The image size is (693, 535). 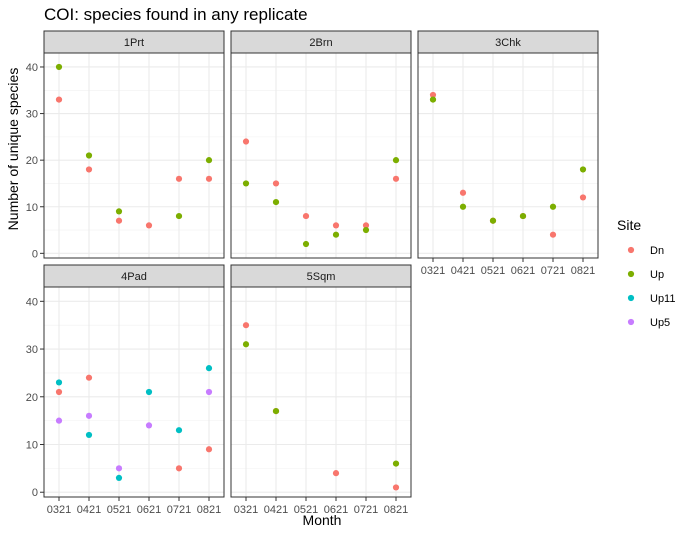 I want to click on panel-2Brn: 2Brn, so click(x=321, y=144).